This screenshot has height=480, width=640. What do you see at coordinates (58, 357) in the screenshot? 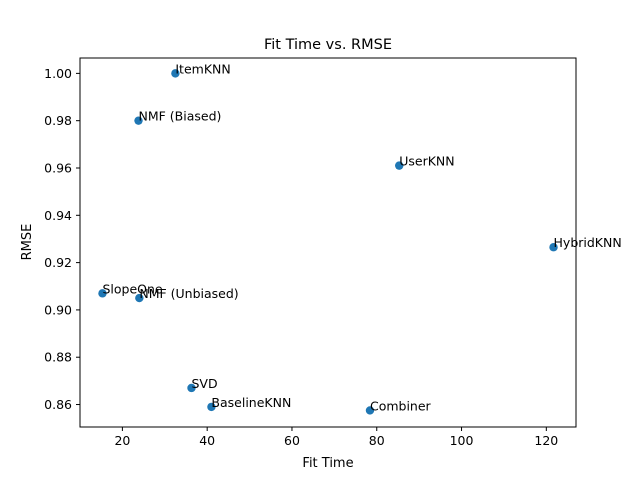
I see `y-tick-label: 0.88` at bounding box center [58, 357].